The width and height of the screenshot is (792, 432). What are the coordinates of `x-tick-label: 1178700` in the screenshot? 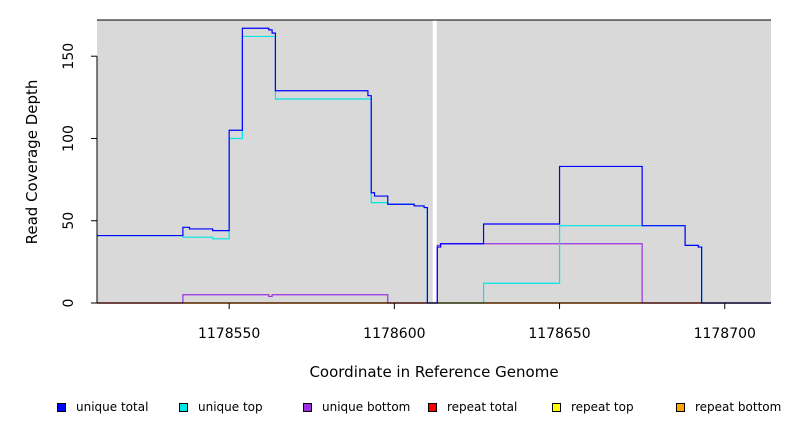 It's located at (725, 334).